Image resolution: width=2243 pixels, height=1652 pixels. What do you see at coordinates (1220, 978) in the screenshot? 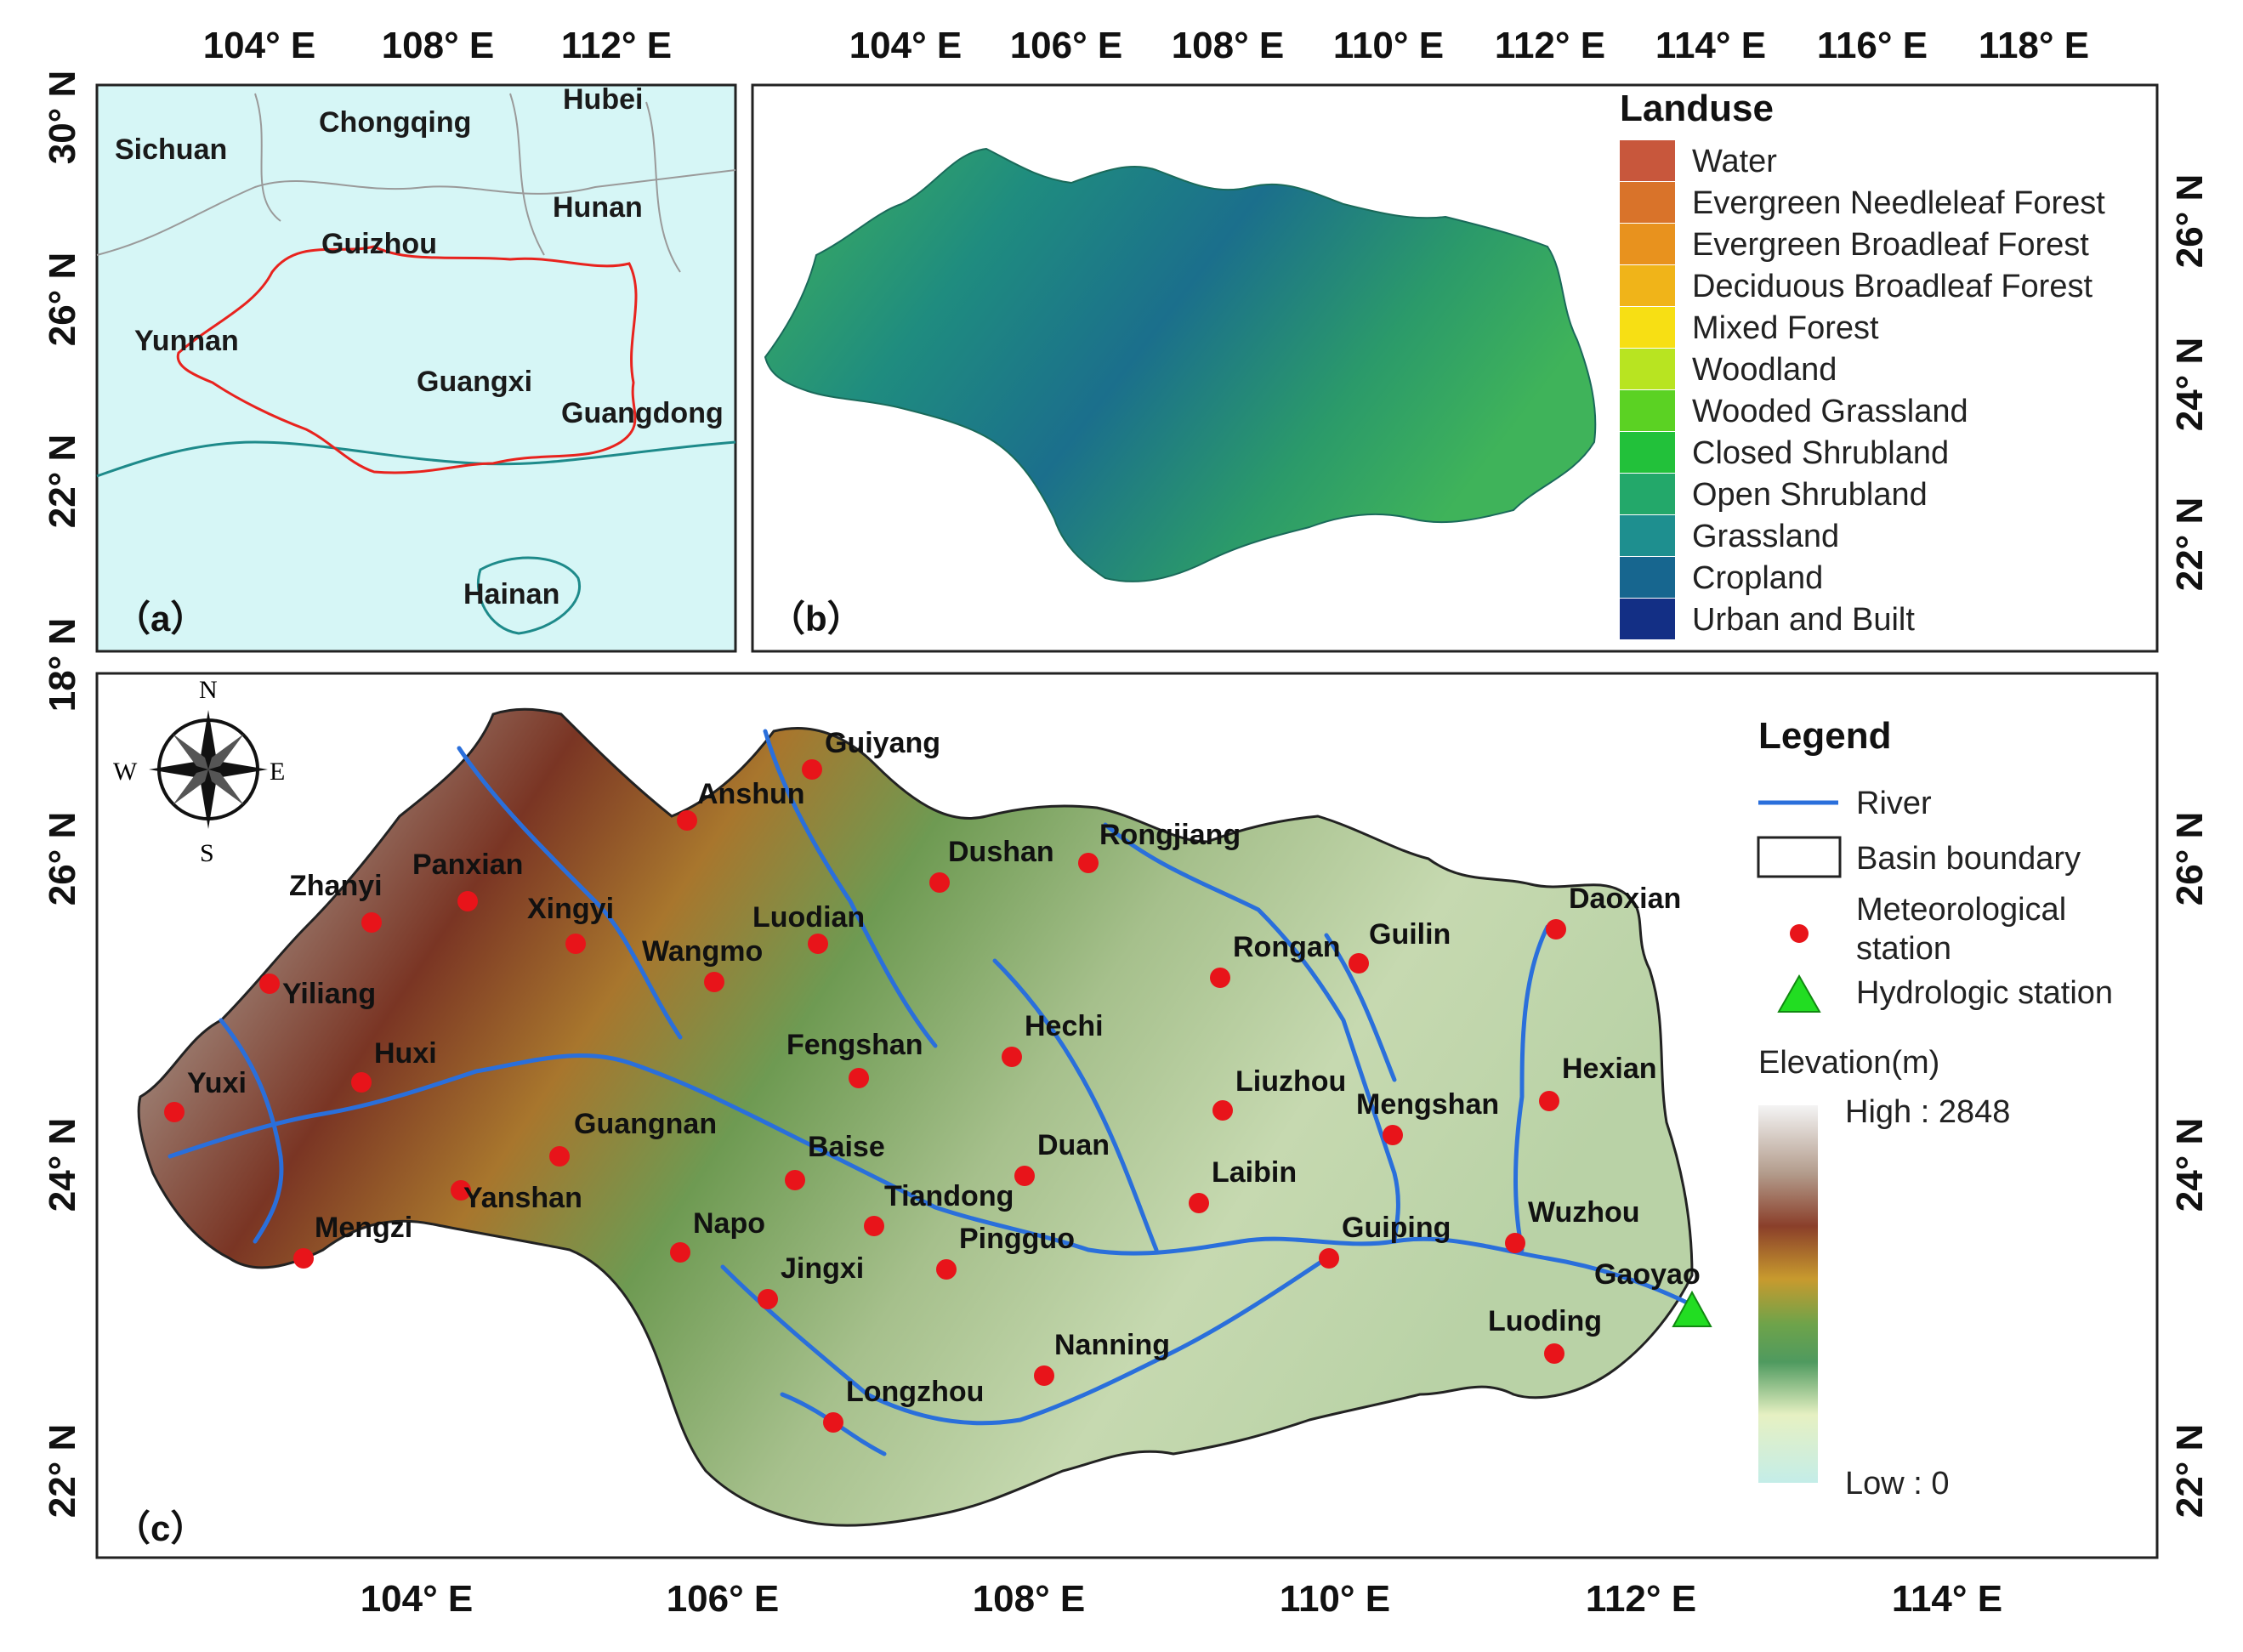
I see `station-dot-rongan` at bounding box center [1220, 978].